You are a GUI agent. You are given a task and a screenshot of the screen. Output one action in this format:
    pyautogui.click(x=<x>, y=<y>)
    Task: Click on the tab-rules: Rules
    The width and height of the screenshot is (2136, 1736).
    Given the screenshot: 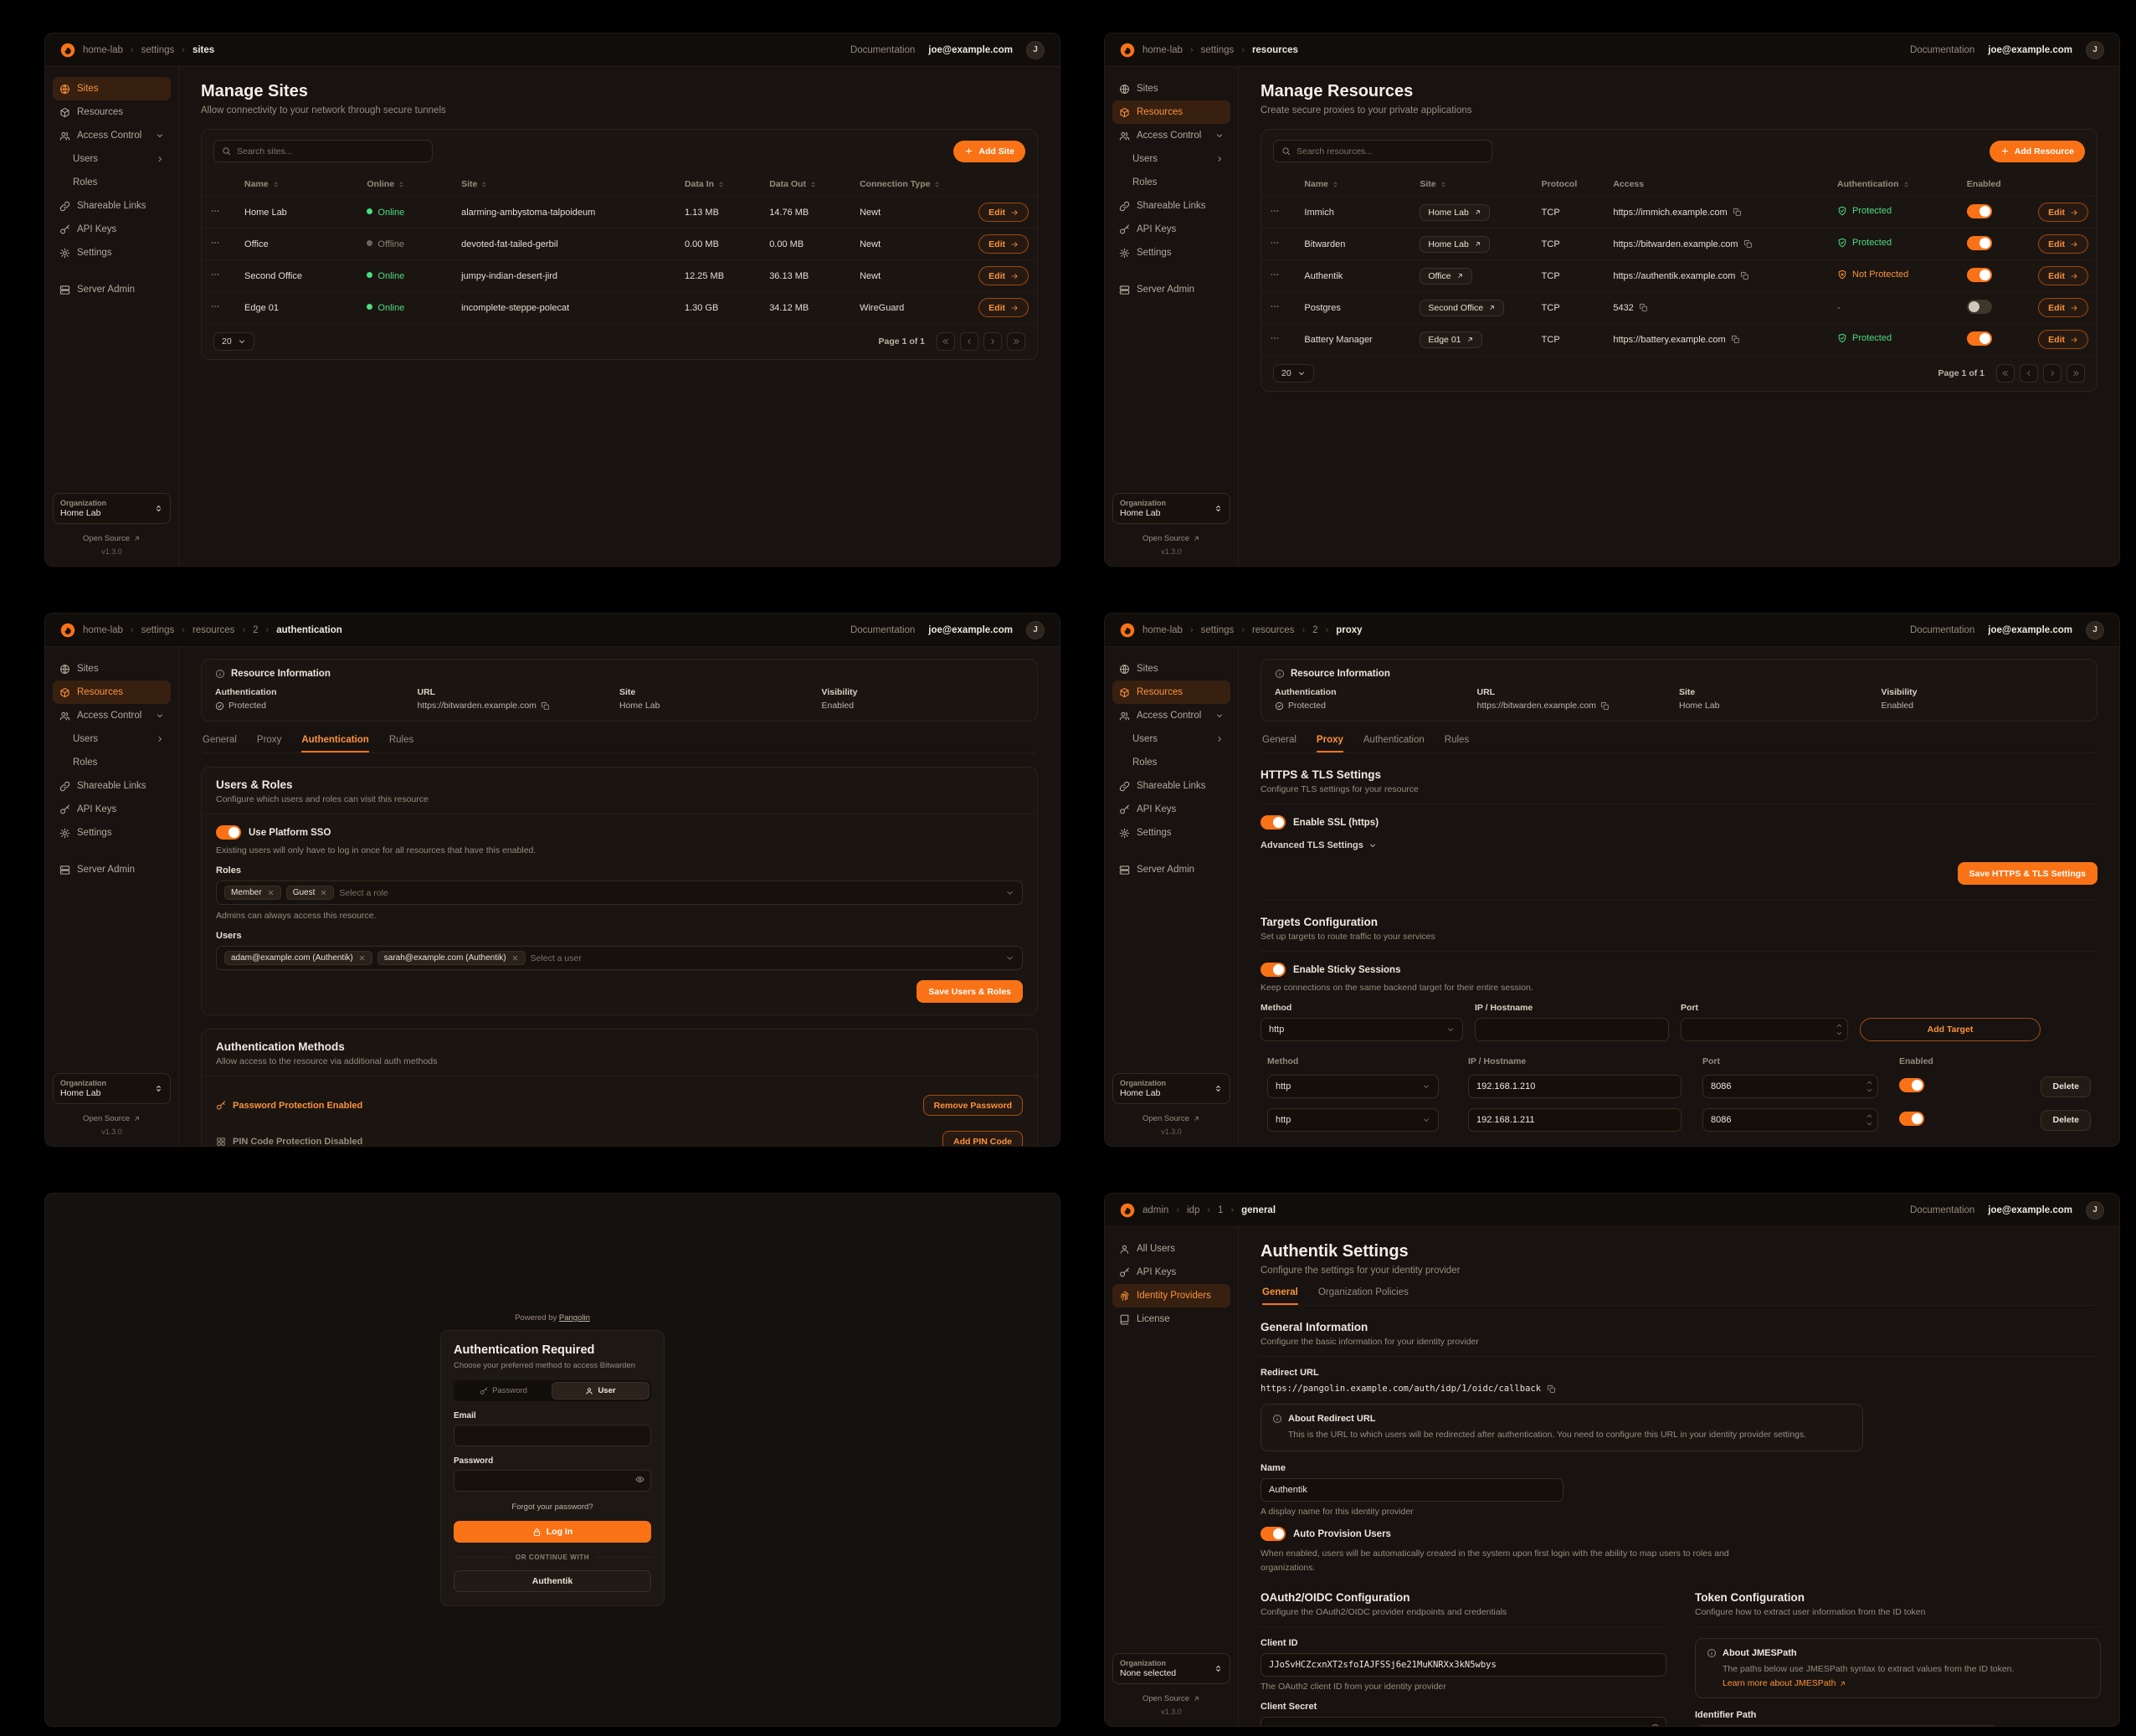 What is the action you would take?
    pyautogui.click(x=1457, y=740)
    